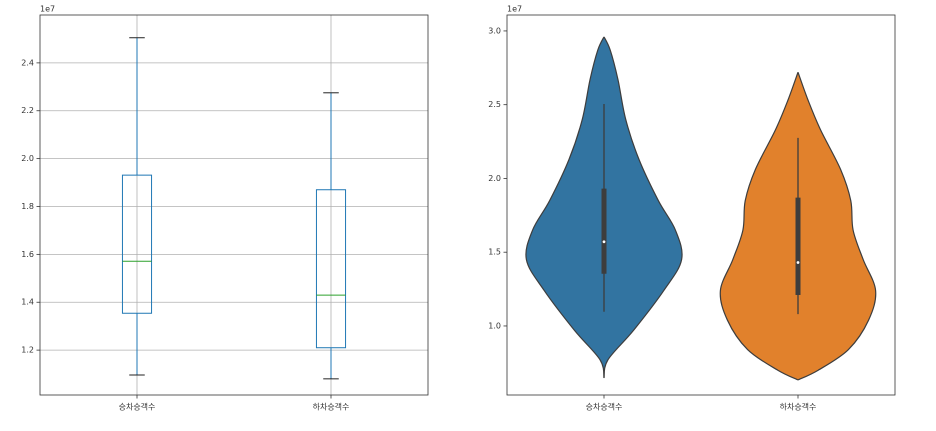 The width and height of the screenshot is (936, 431). I want to click on y-tick-label: 2.5, so click(494, 104).